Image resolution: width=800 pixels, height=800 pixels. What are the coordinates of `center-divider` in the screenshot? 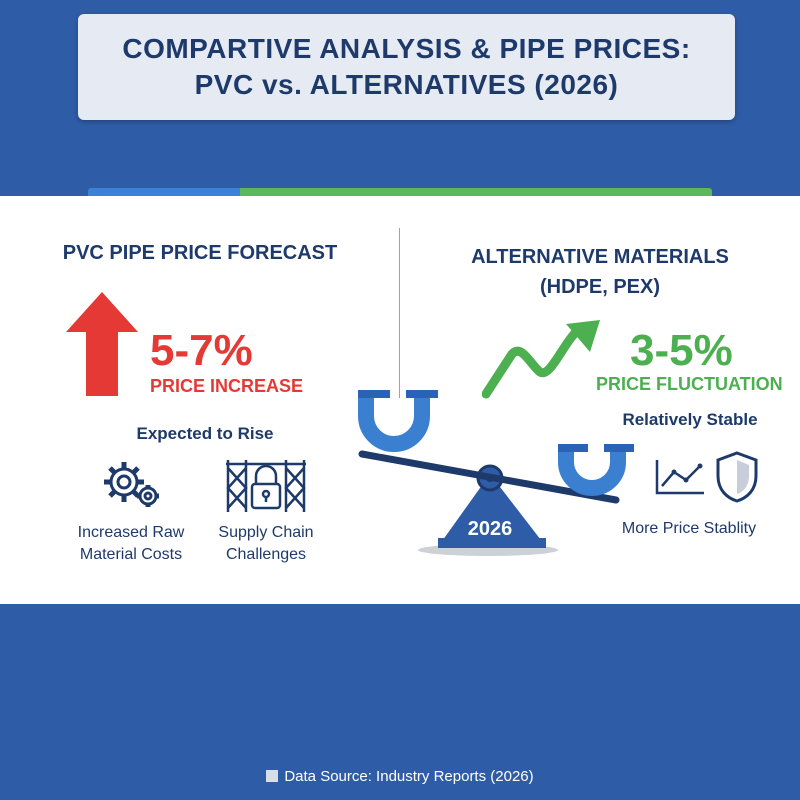 It's located at (399, 313).